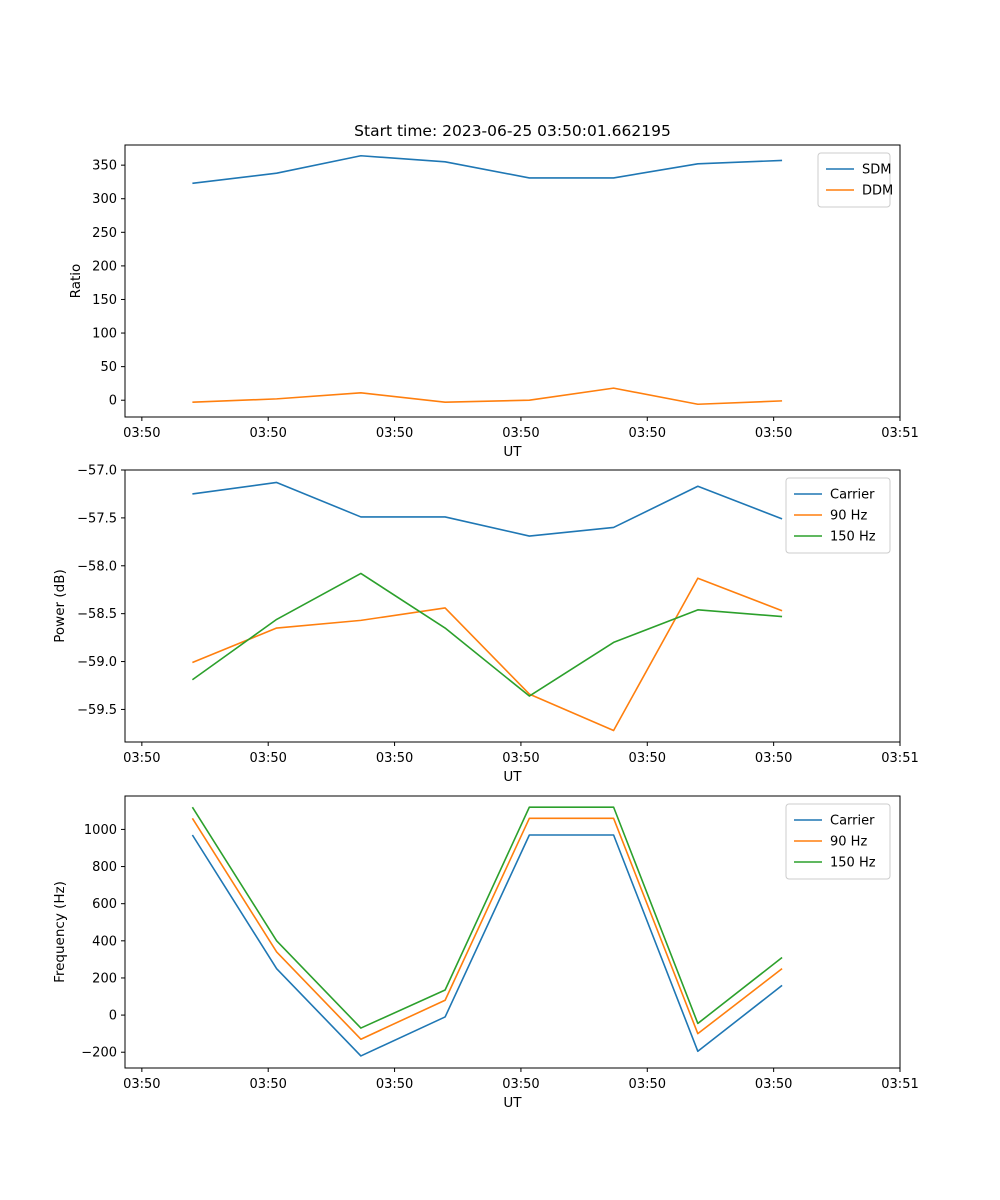 The width and height of the screenshot is (1000, 1200). What do you see at coordinates (876, 170) in the screenshot?
I see `legend-label: SDM` at bounding box center [876, 170].